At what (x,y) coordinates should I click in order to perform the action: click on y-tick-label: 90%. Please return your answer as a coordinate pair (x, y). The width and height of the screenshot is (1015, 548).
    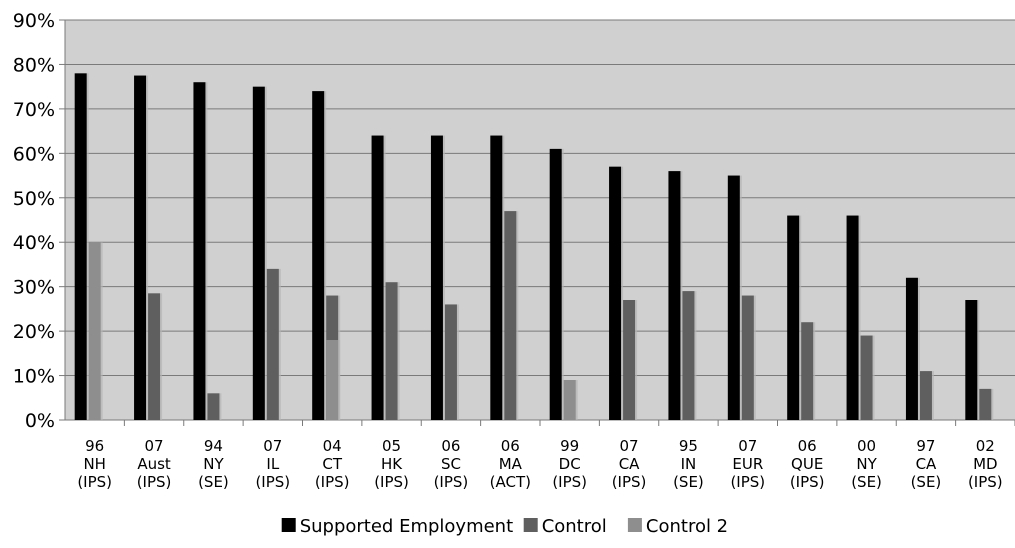
    Looking at the image, I should click on (34, 21).